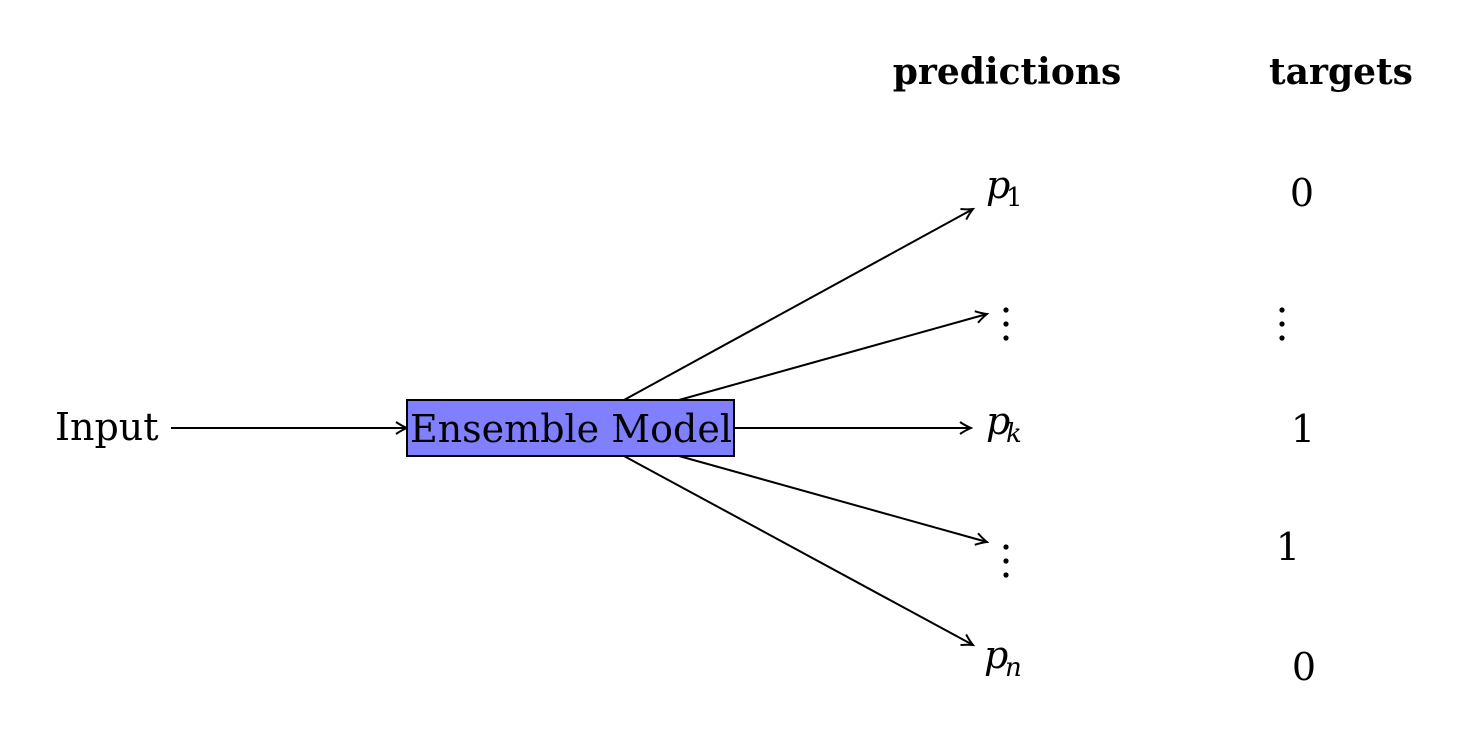  Describe the element at coordinates (1288, 547) in the screenshot. I see `target-value-lower: 1` at that location.